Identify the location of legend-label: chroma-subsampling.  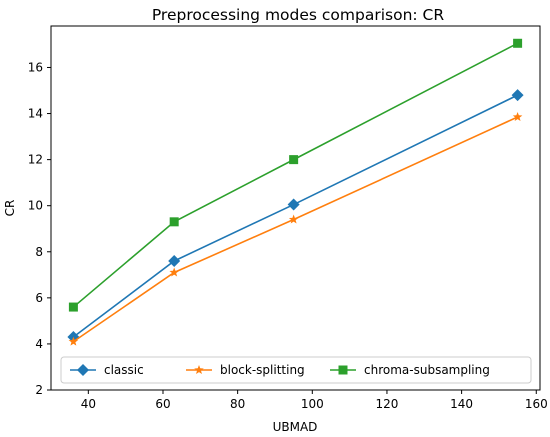
(427, 370).